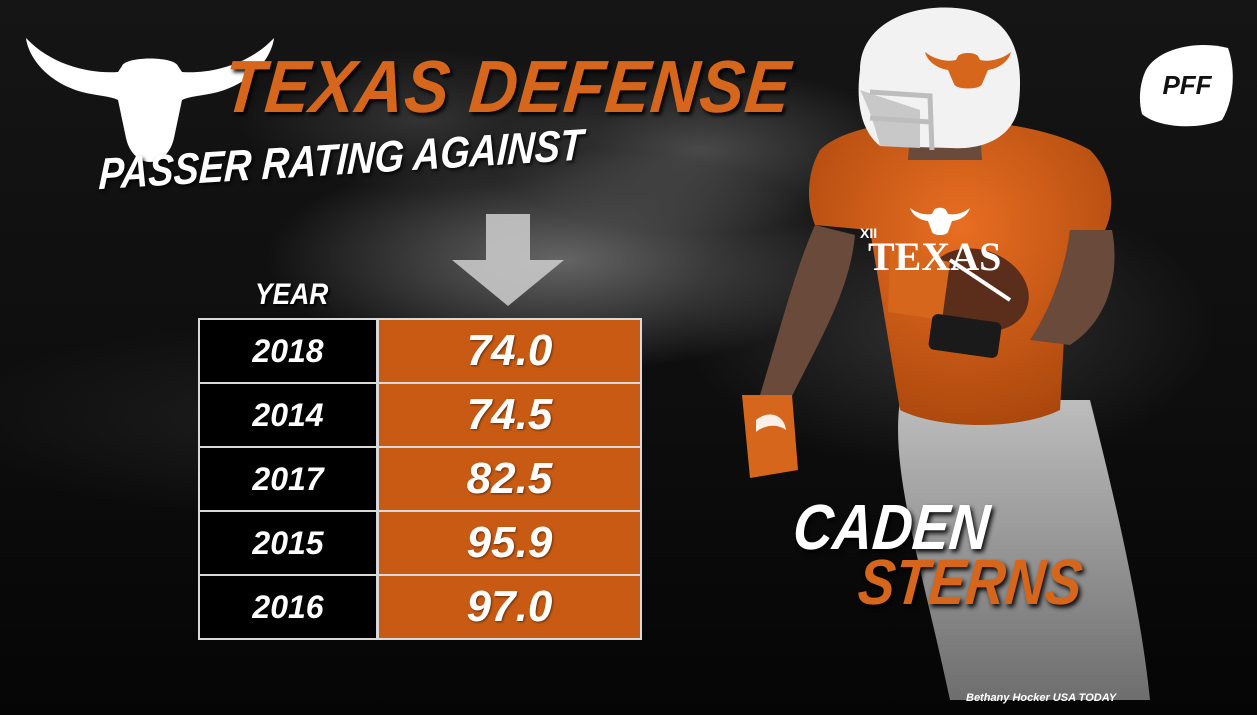 The image size is (1257, 715). Describe the element at coordinates (509, 607) in the screenshot. I see `passer-rating-value-cell: 97.0` at that location.